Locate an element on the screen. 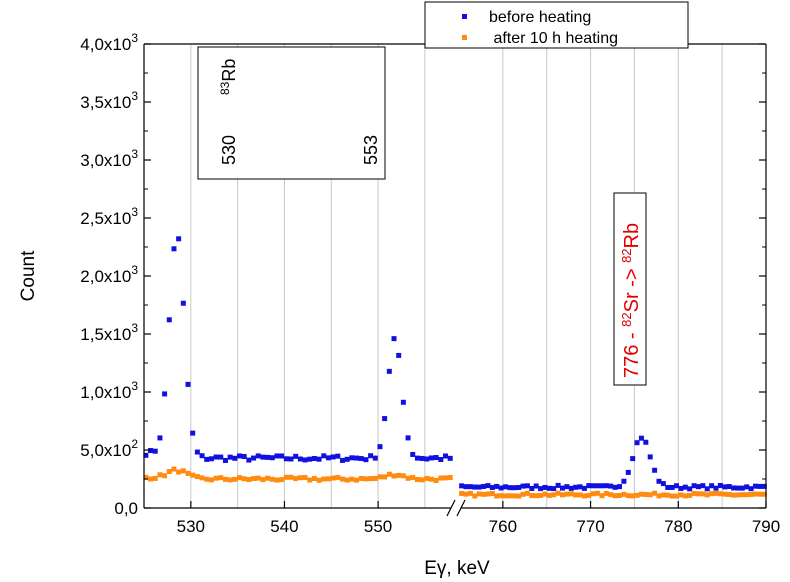 The image size is (790, 582). x-tick-label: 760 is located at coordinates (503, 526).